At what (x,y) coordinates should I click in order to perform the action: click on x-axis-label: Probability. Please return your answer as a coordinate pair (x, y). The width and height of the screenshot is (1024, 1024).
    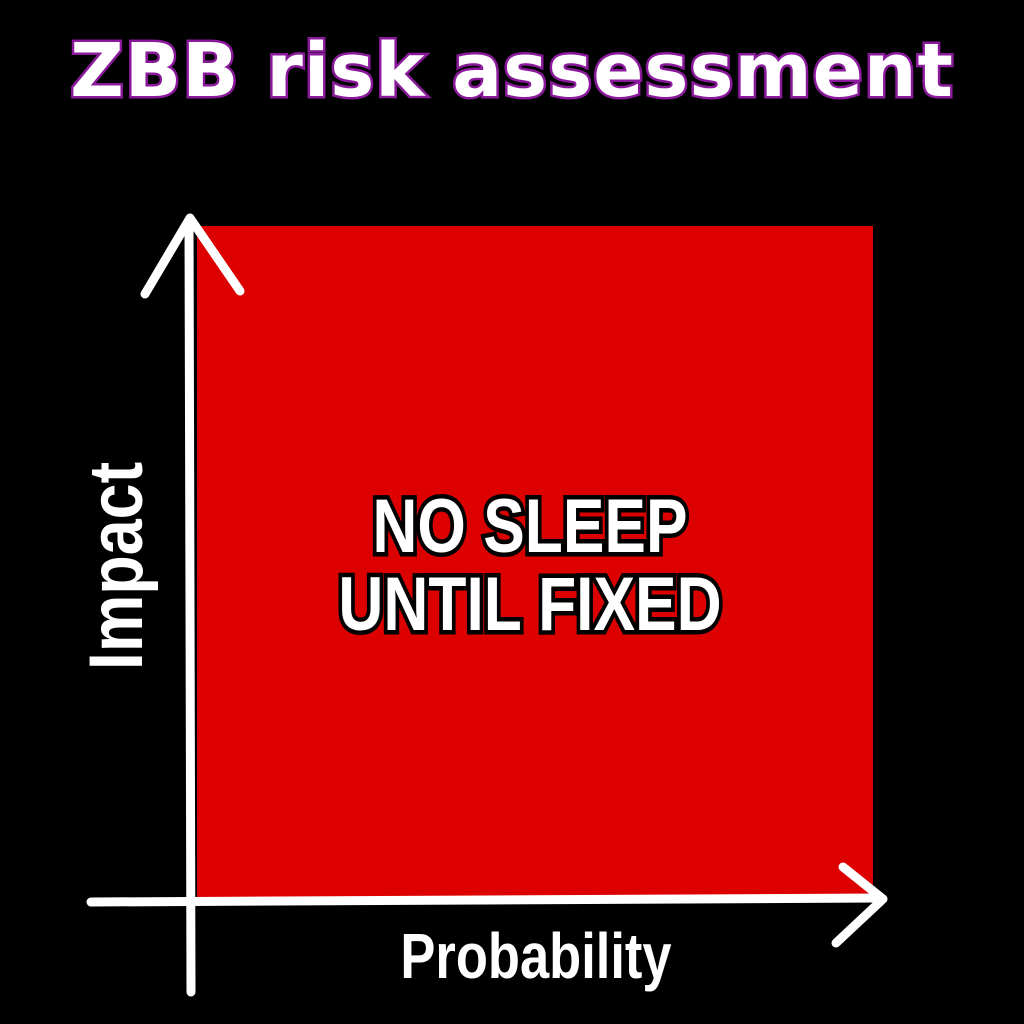
    Looking at the image, I should click on (536, 956).